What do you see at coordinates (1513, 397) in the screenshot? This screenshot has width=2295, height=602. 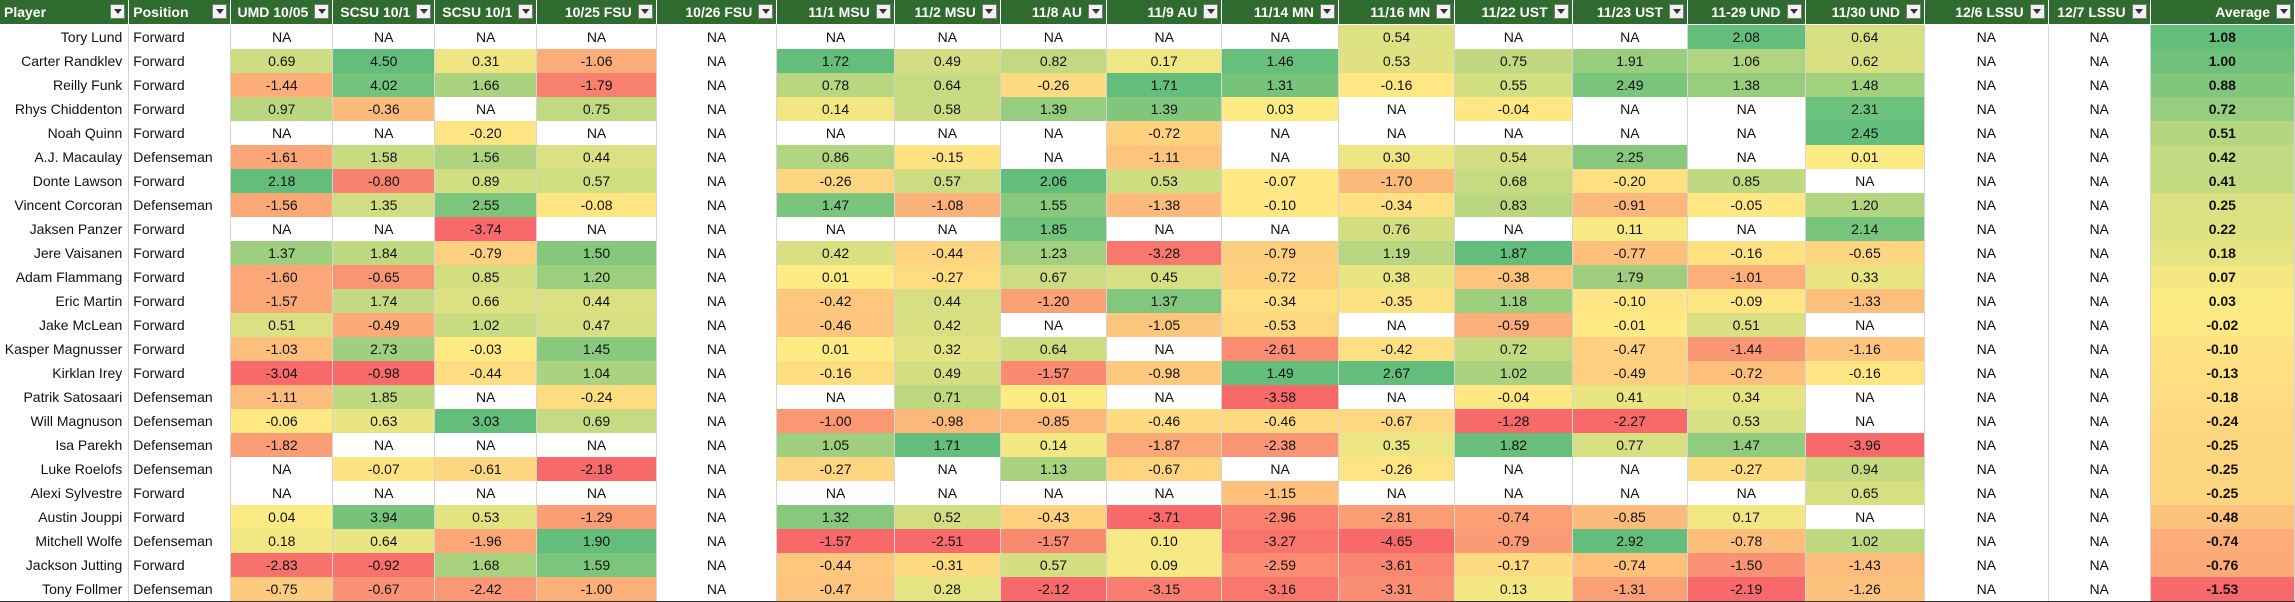 I see `score-cell: -0.04` at bounding box center [1513, 397].